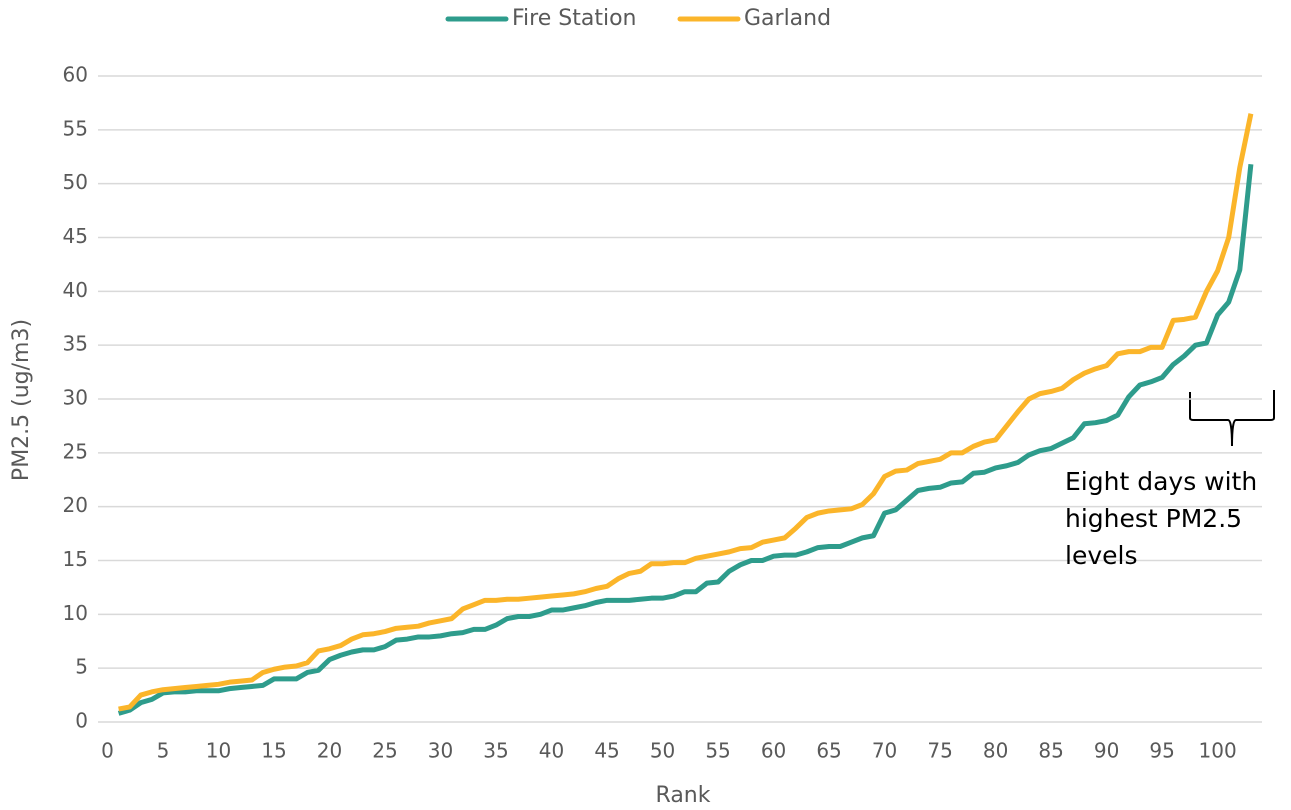  Describe the element at coordinates (1106, 751) in the screenshot. I see `x-tick-label: 90` at that location.